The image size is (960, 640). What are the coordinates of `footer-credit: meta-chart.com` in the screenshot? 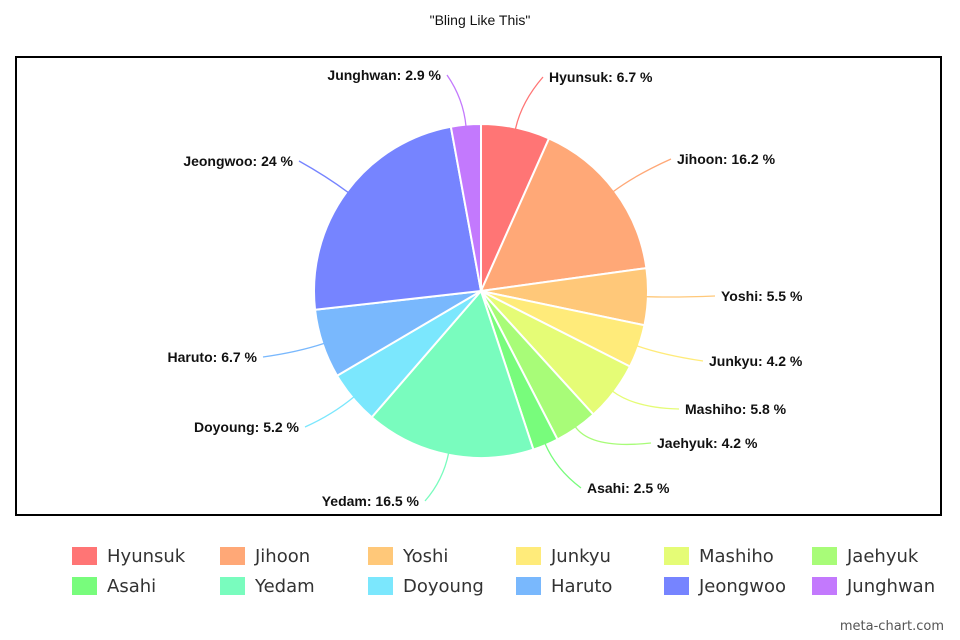 It's located at (891, 626).